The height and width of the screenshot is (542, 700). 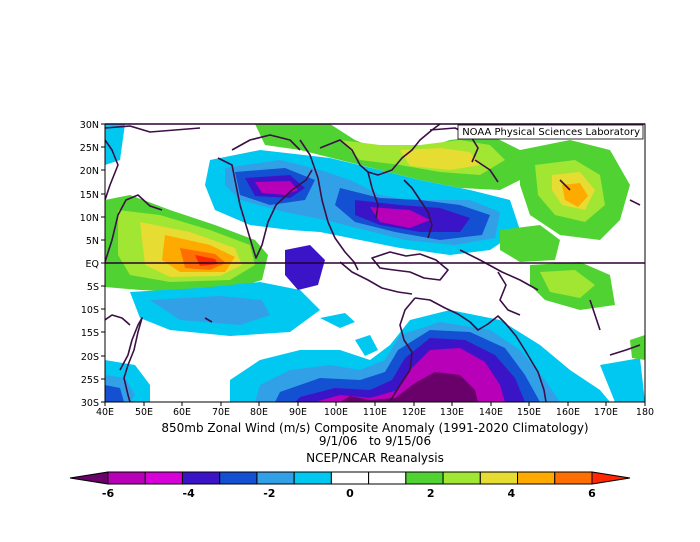 What do you see at coordinates (452, 412) in the screenshot?
I see `lon-label: 130E` at bounding box center [452, 412].